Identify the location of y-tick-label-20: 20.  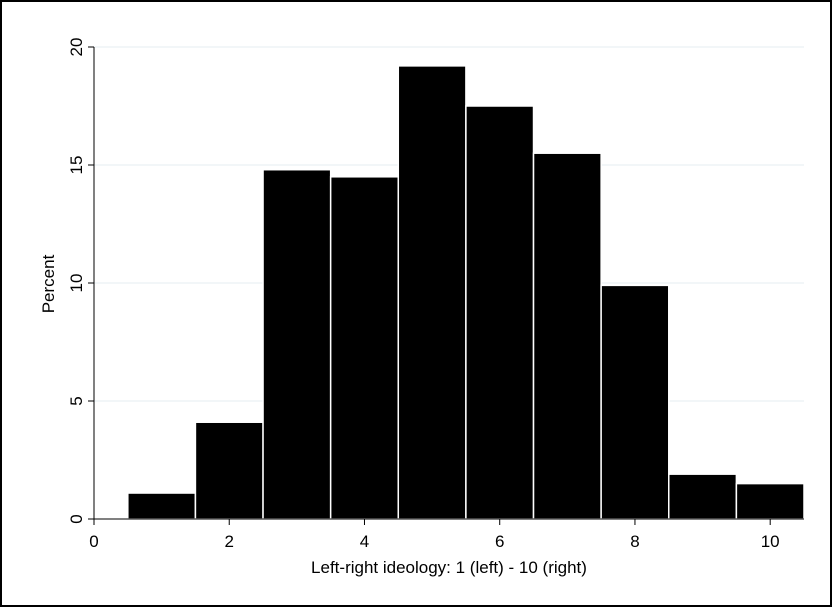
(76, 47).